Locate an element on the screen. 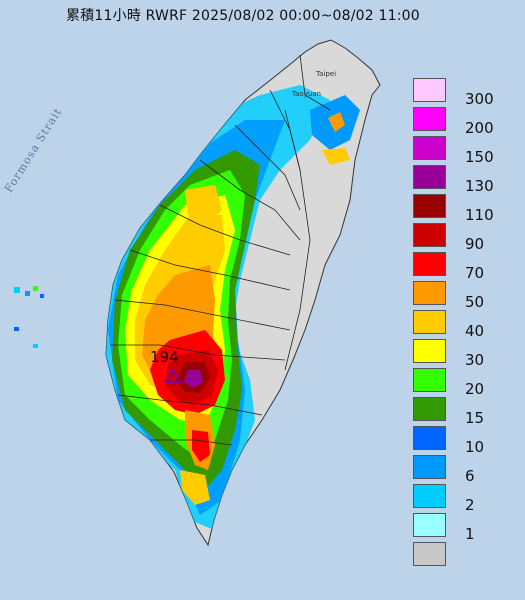  legend-label: 300 is located at coordinates (479, 99).